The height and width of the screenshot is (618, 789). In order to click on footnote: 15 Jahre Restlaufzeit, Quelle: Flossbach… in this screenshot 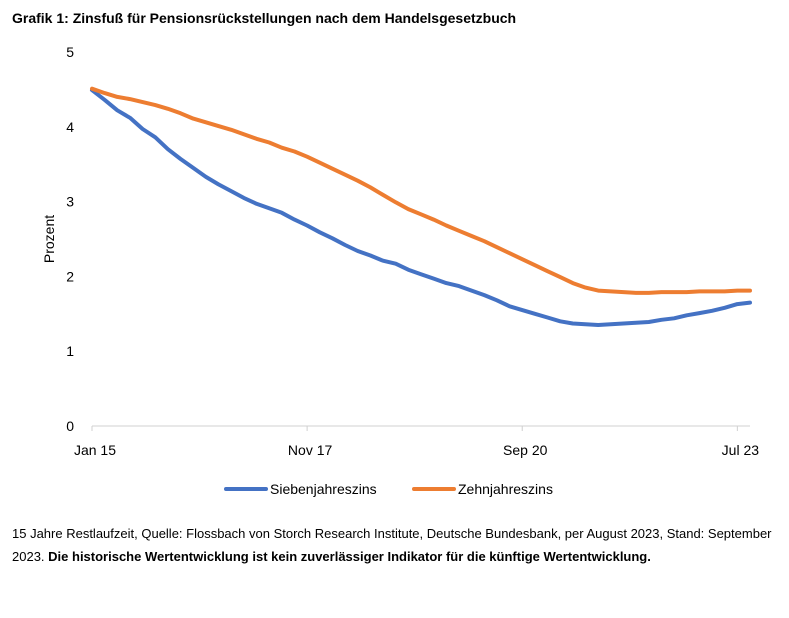, I will do `click(392, 545)`.